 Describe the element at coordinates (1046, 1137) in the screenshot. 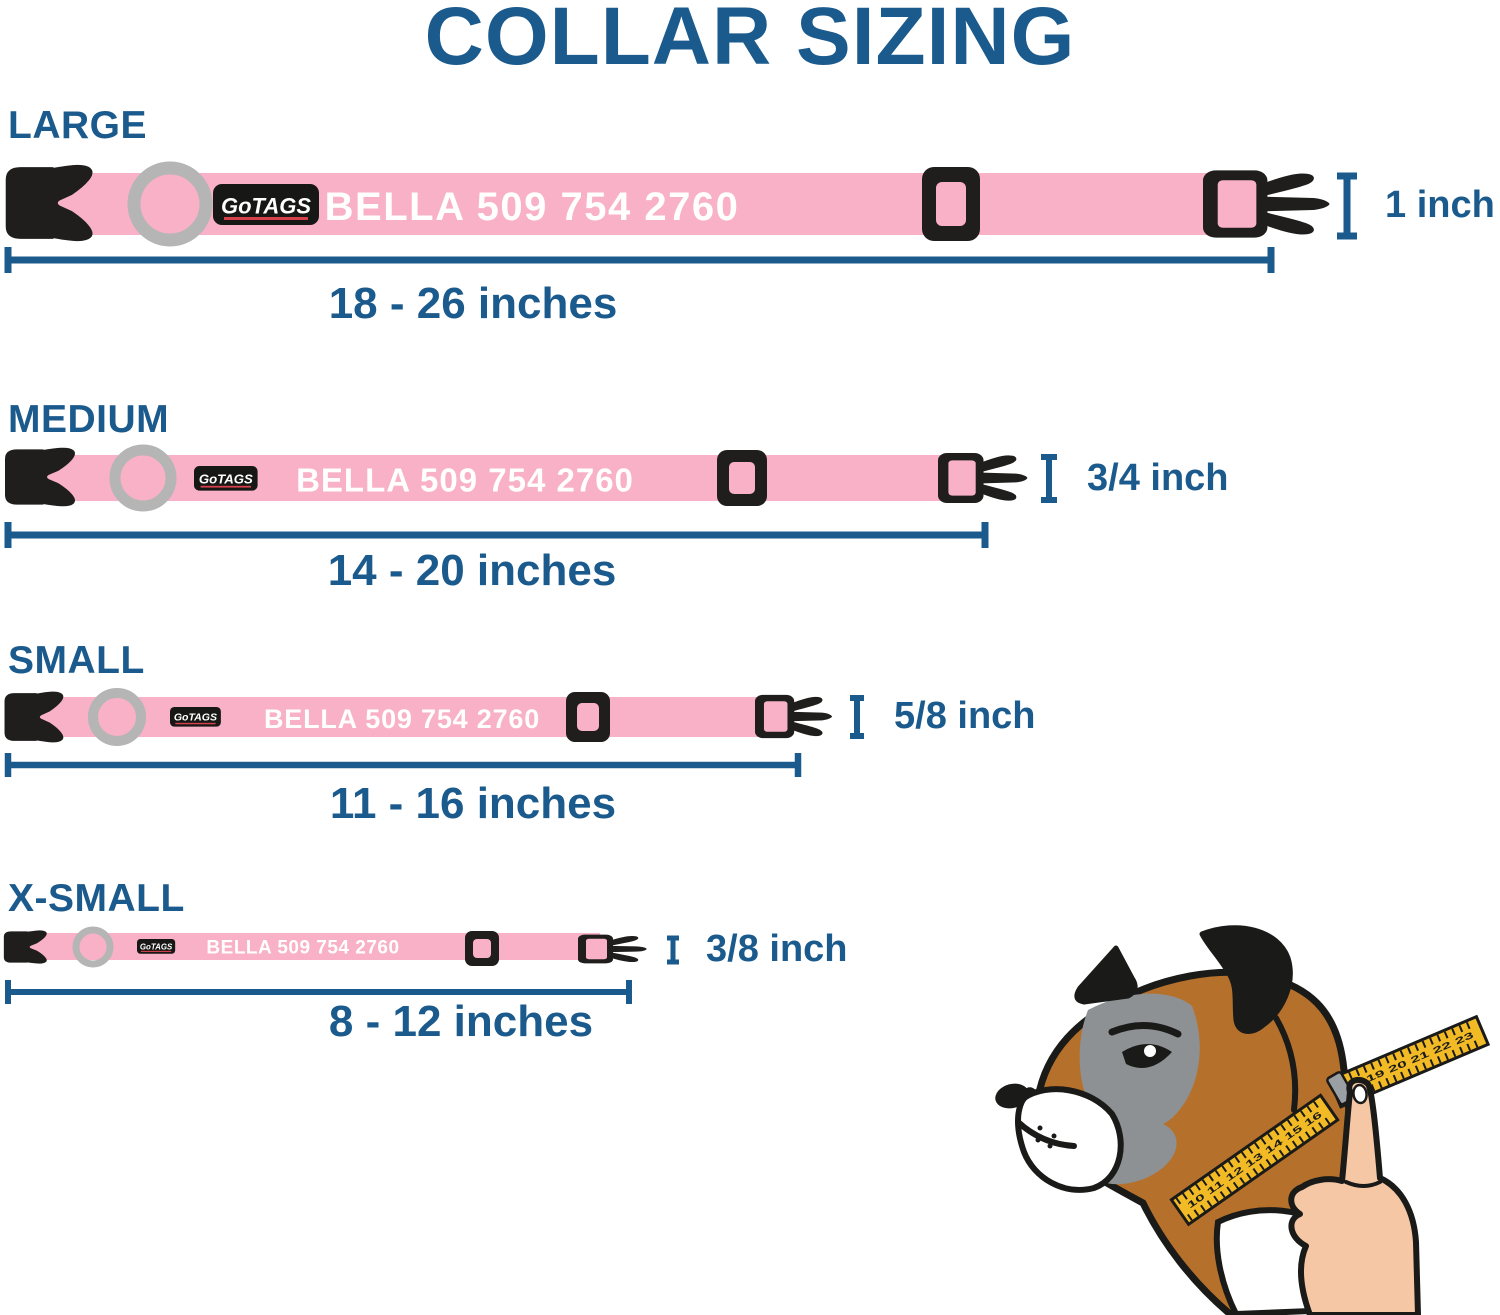

I see `muzzle-dots` at that location.